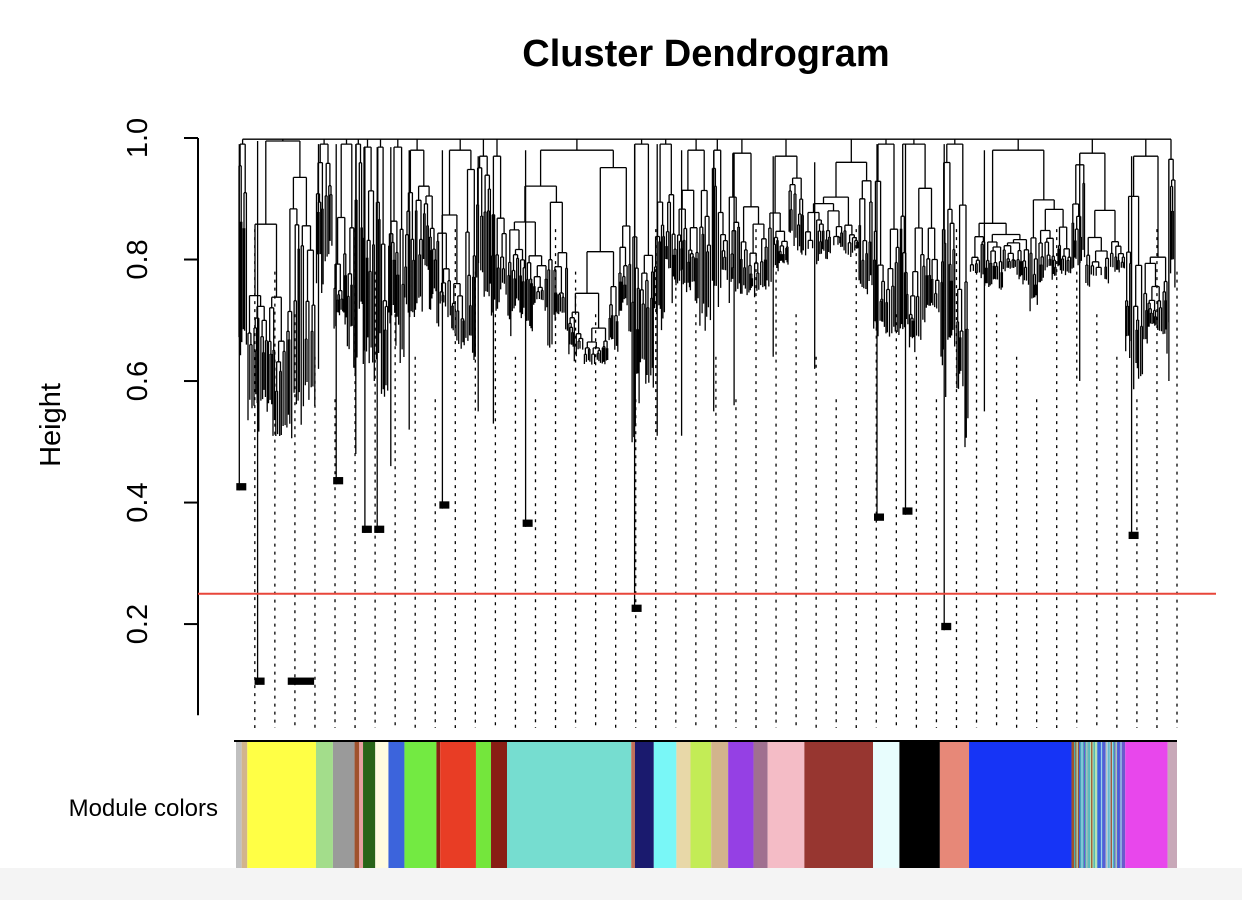  Describe the element at coordinates (705, 54) in the screenshot. I see `chart-title: Cluster Dendrogram` at that location.